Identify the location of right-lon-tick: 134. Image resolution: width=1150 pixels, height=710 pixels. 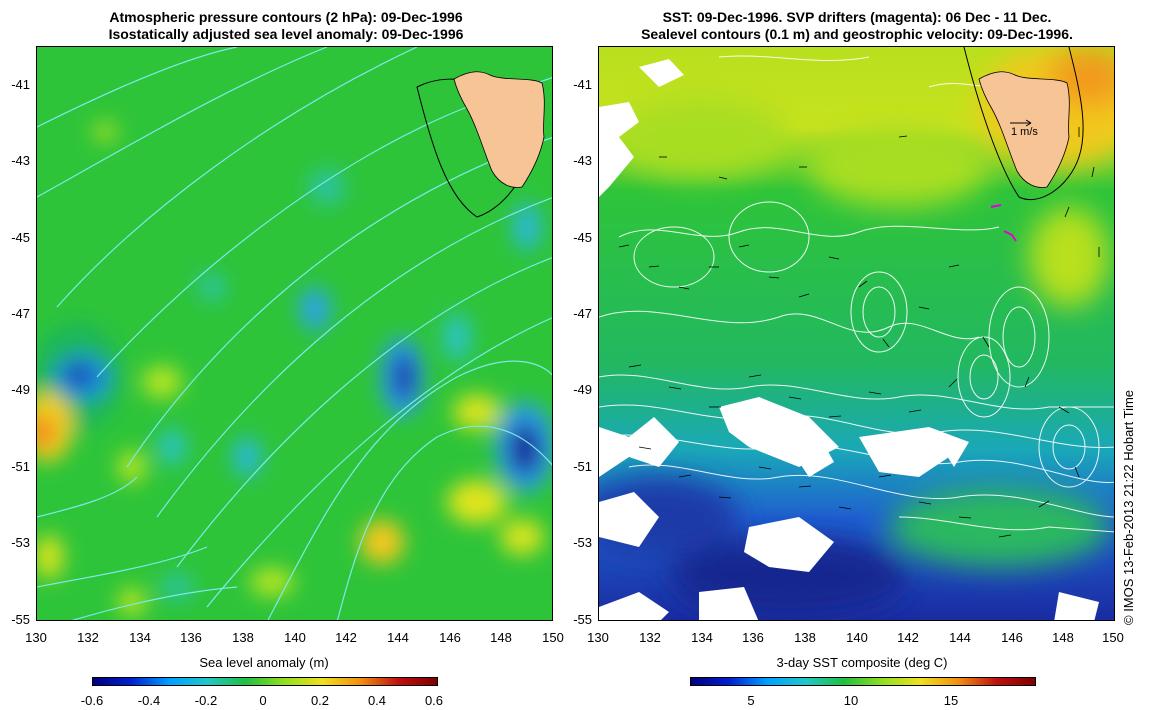
(702, 637).